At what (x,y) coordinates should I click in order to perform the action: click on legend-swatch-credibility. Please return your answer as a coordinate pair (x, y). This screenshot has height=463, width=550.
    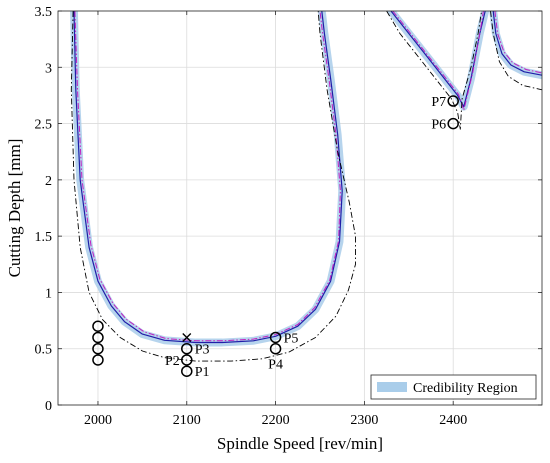
    Looking at the image, I should click on (392, 387).